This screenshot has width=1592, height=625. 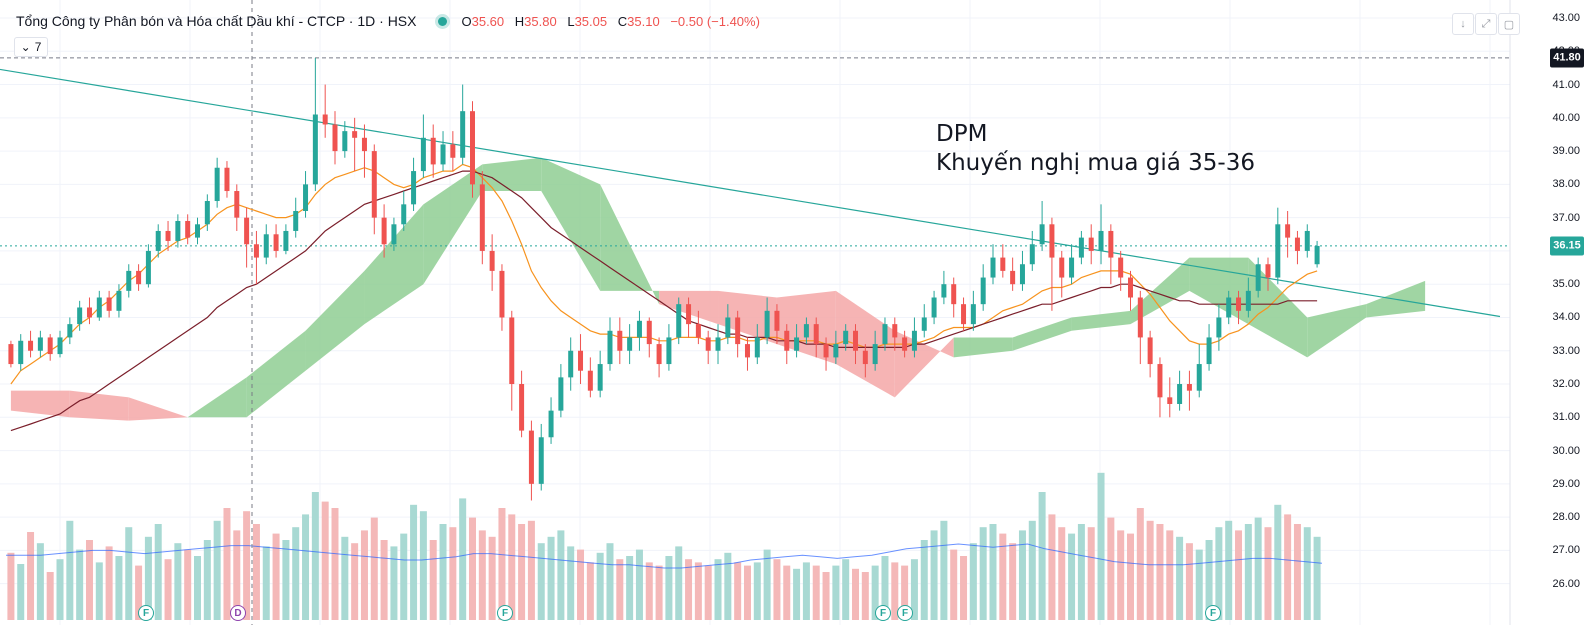 What do you see at coordinates (1509, 24) in the screenshot?
I see `screenshot-icon: ▢` at bounding box center [1509, 24].